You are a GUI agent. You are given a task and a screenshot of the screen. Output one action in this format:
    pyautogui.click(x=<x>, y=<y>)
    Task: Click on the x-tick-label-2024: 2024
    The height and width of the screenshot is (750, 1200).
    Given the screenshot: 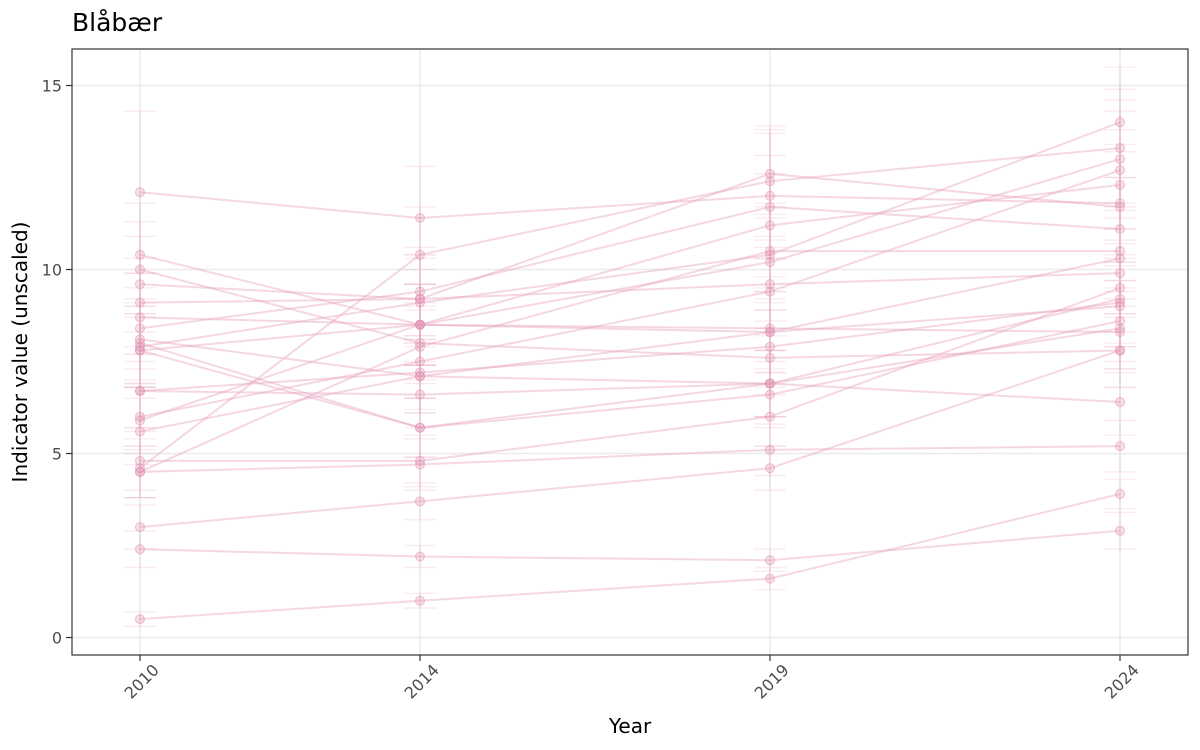 What is the action you would take?
    pyautogui.click(x=1122, y=681)
    